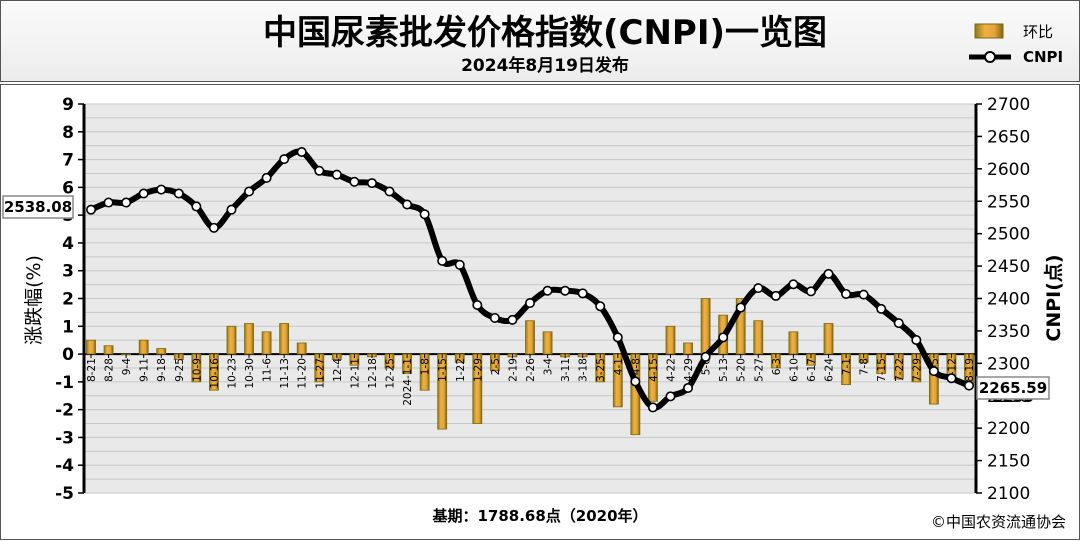 Image resolution: width=1080 pixels, height=541 pixels. I want to click on left-y-ticks: 9876543210-1-2-3-4-5, so click(69, 299).